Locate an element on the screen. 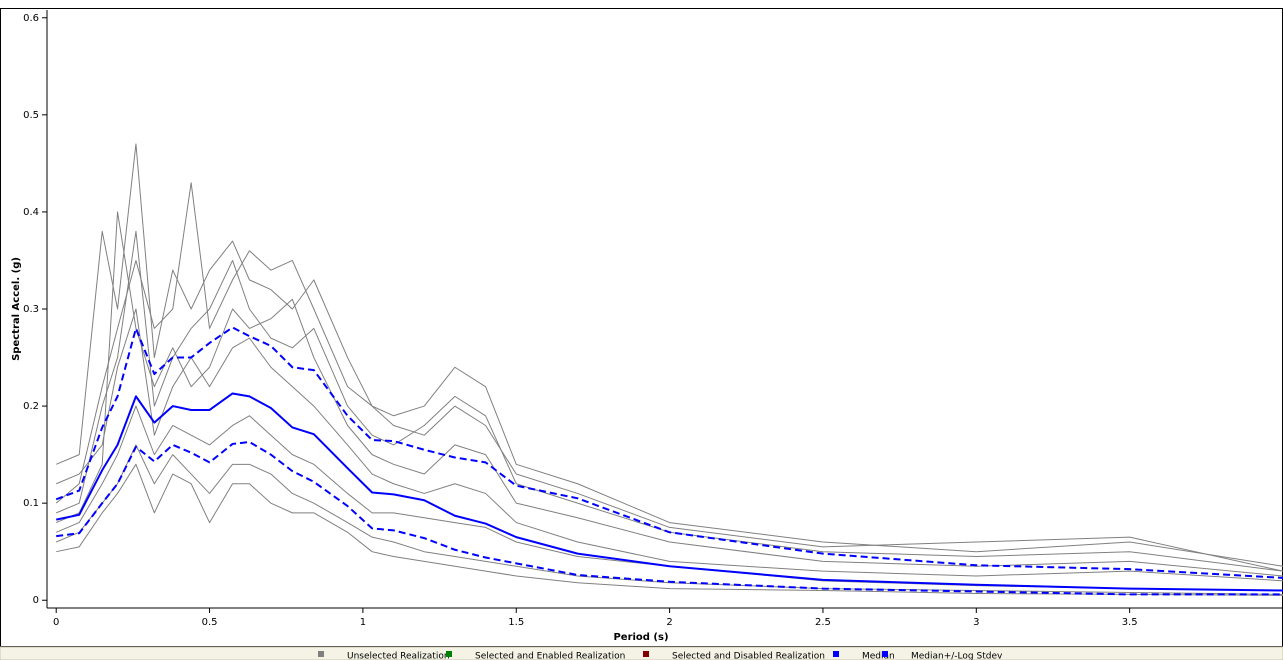 The image size is (1283, 660). y-tick-label: 0.2 is located at coordinates (31, 406).